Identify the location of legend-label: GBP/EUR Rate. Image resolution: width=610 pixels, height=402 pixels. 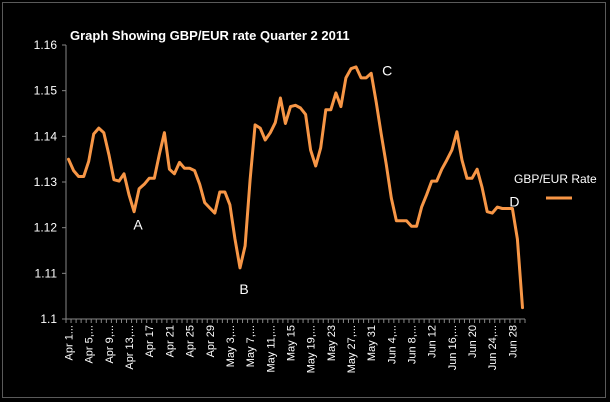
(555, 179).